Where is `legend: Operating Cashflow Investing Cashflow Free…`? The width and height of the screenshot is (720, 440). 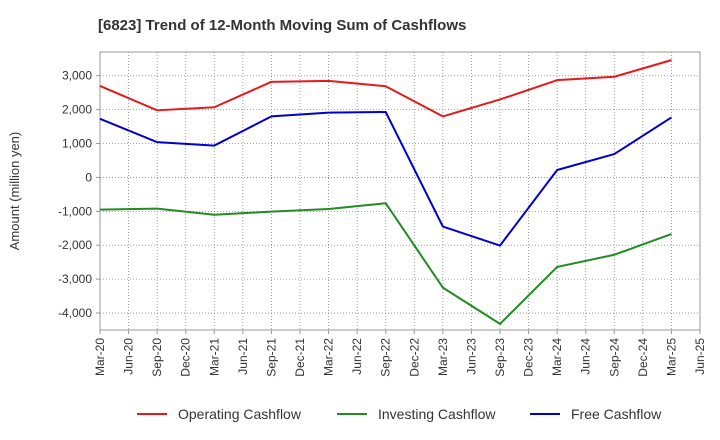 legend: Operating Cashflow Investing Cashflow Free… is located at coordinates (399, 414).